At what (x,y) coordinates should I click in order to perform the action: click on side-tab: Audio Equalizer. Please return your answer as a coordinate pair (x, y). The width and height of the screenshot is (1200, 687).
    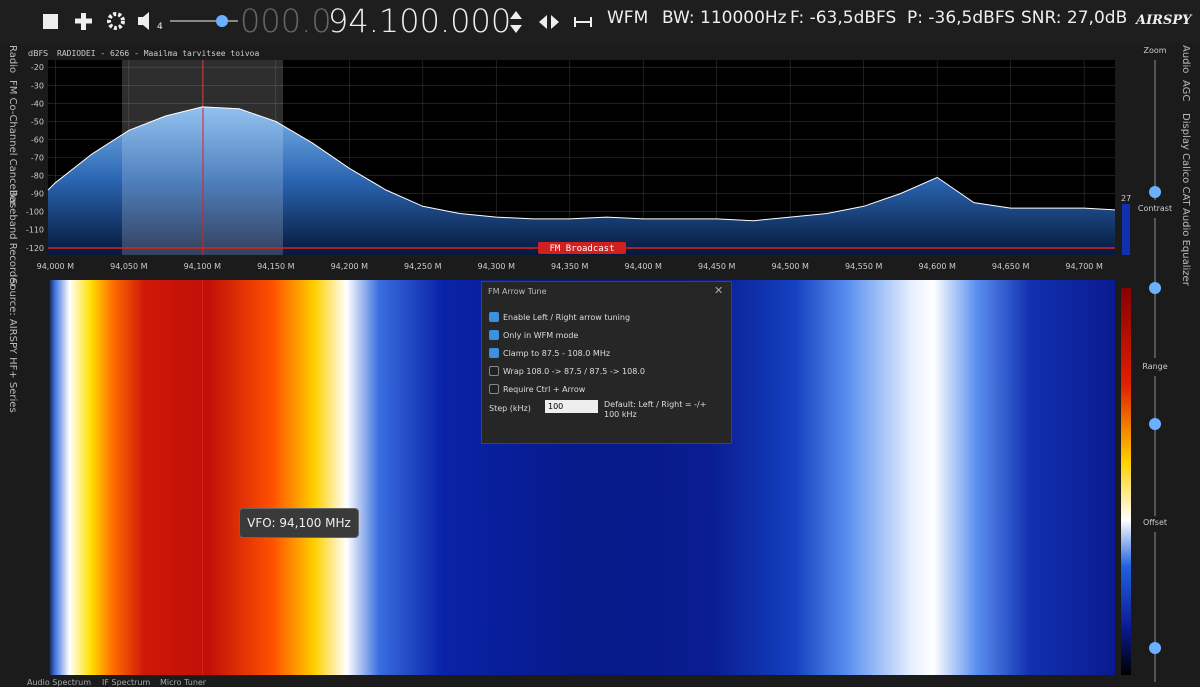
    Looking at the image, I should click on (1185, 247).